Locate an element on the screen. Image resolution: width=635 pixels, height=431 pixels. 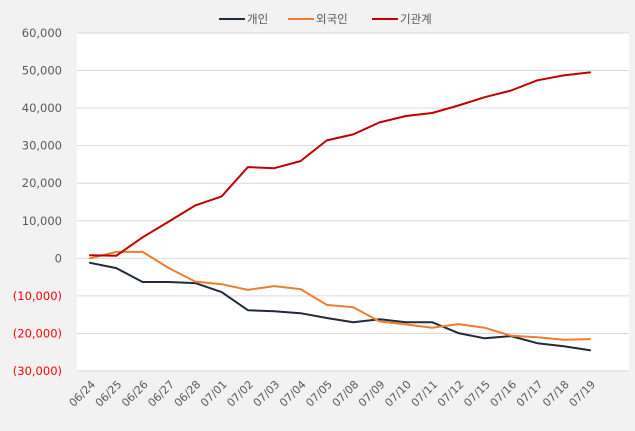
x-tick-label: 07/04 is located at coordinates (293, 394).